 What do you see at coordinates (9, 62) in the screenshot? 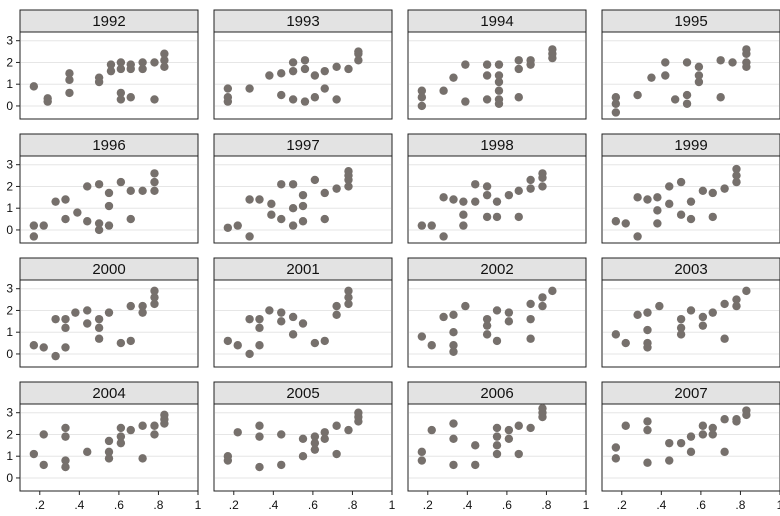
I see `y-tick-label: 2` at bounding box center [9, 62].